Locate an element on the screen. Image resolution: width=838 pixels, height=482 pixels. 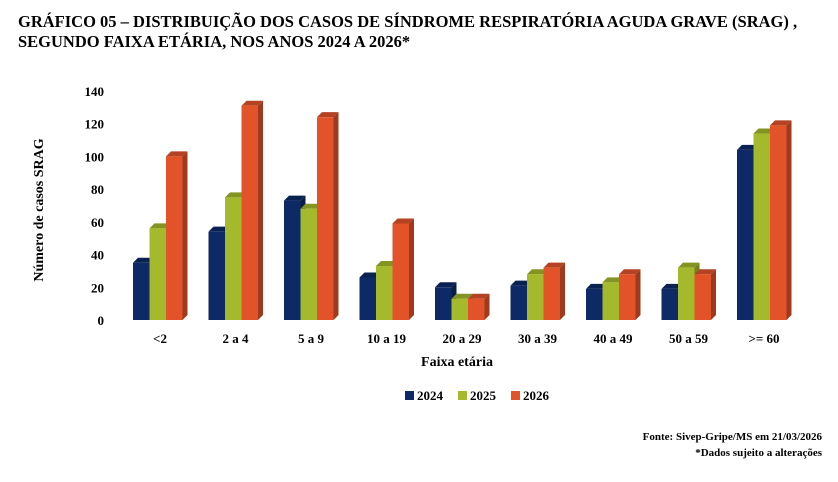
bar-2024-30 a 39 is located at coordinates (518, 302).